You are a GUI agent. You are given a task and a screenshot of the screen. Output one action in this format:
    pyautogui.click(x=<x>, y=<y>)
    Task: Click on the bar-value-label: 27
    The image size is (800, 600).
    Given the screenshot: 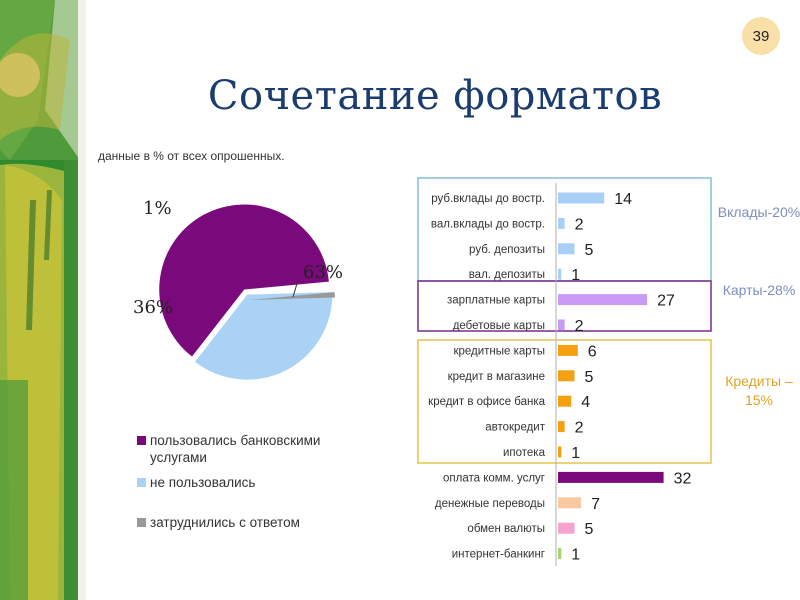 What is the action you would take?
    pyautogui.click(x=666, y=301)
    